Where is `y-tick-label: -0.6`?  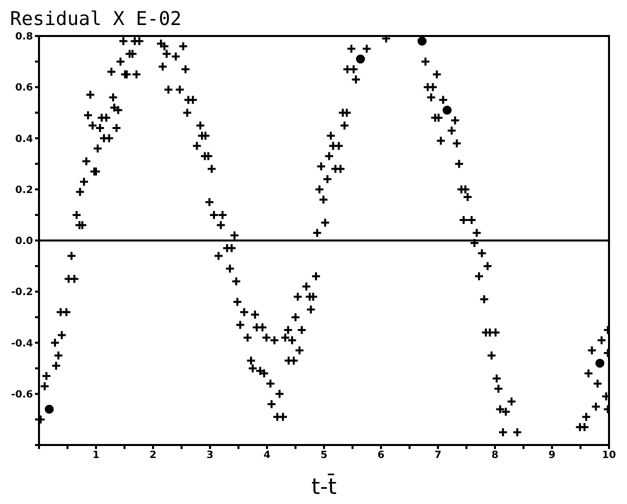 y-tick-label: -0.6 is located at coordinates (22, 394).